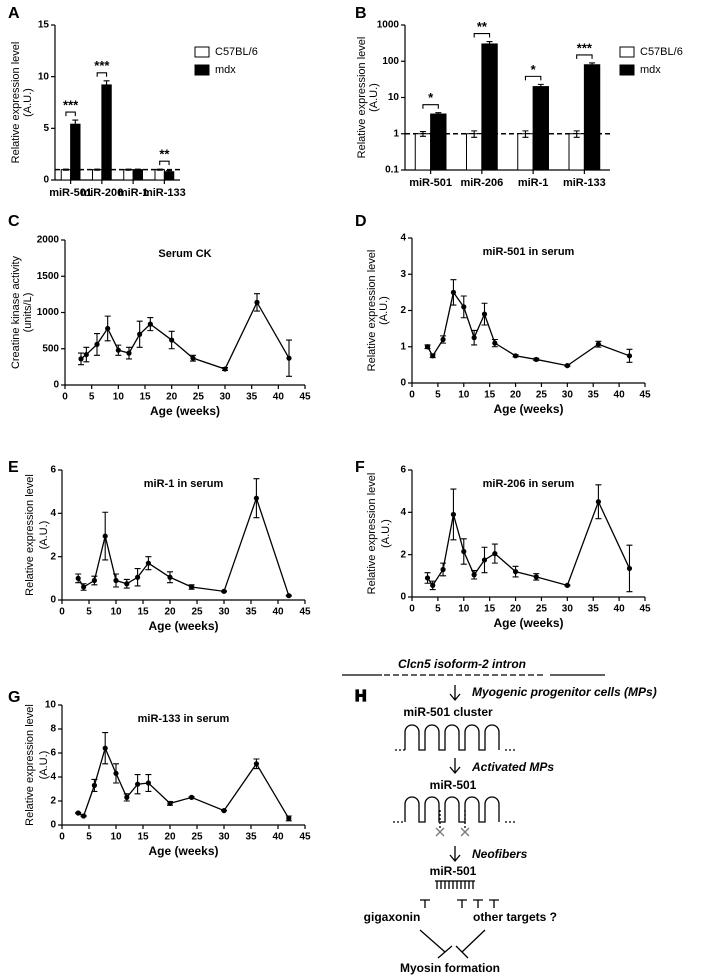  Describe the element at coordinates (360, 467) in the screenshot. I see `panel-letter: F` at that location.